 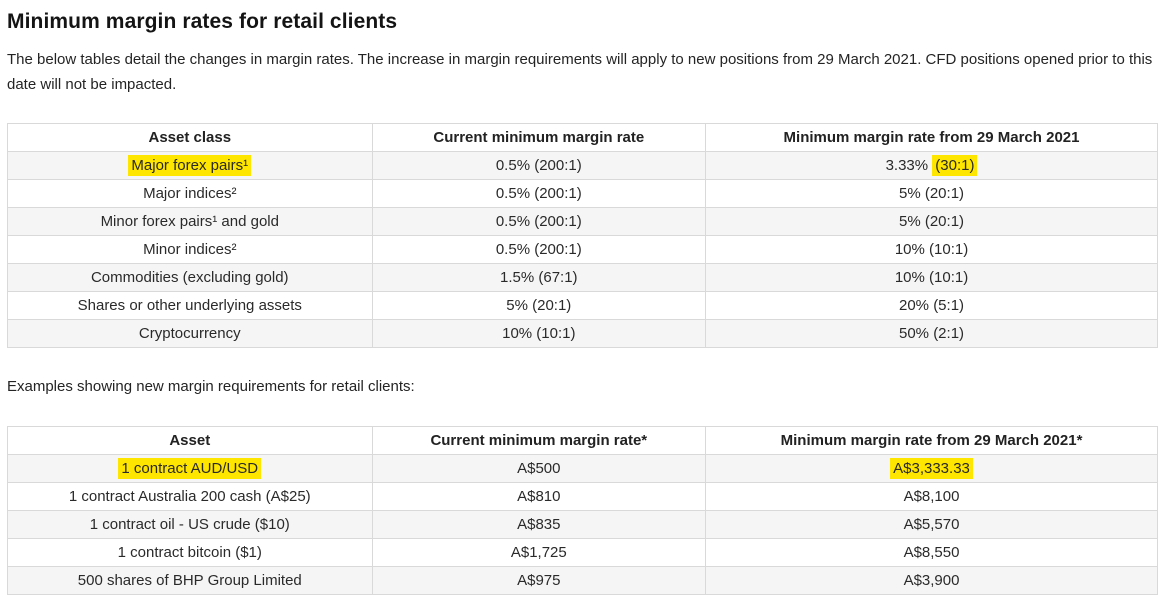 What do you see at coordinates (539, 524) in the screenshot?
I see `cell-current-rate: A$835` at bounding box center [539, 524].